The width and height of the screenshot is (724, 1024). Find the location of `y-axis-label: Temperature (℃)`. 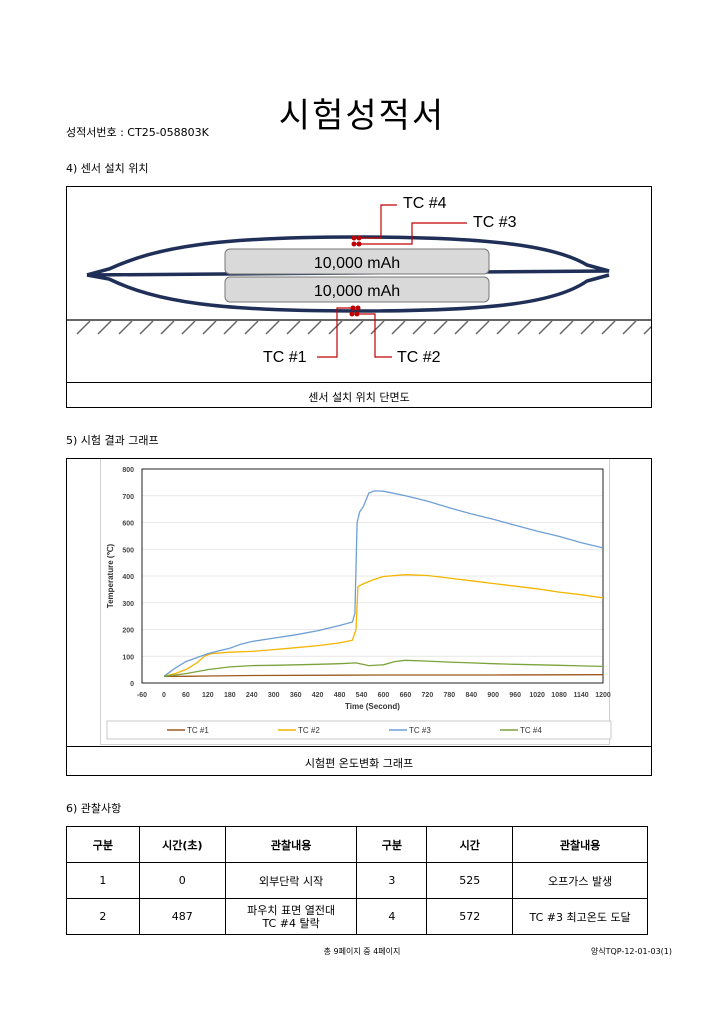

y-axis-label: Temperature (℃) is located at coordinates (110, 575).